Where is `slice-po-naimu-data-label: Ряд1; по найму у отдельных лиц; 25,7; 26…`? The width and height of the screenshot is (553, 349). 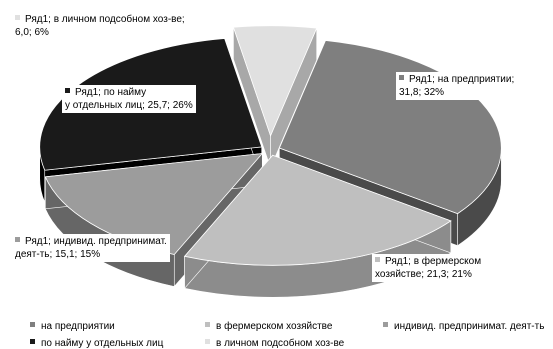
slice-po-naimu-data-label: Ряд1; по найму у отдельных лиц; 25,7; 26… is located at coordinates (129, 99).